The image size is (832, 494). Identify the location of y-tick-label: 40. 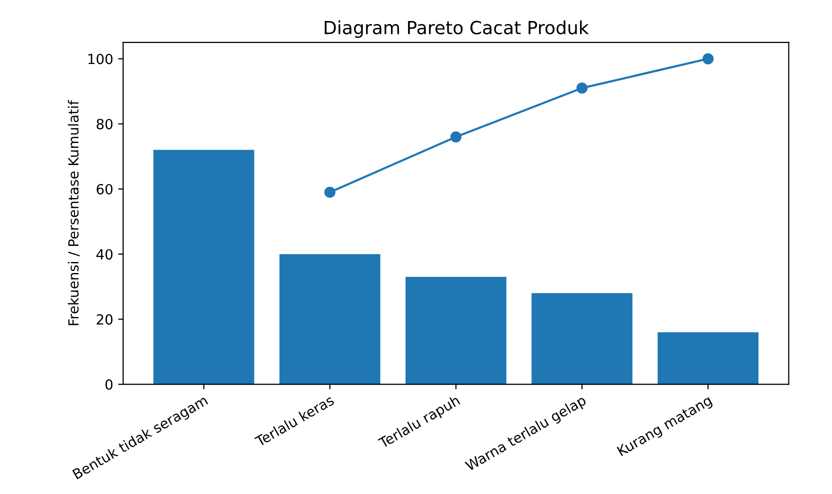
(104, 254).